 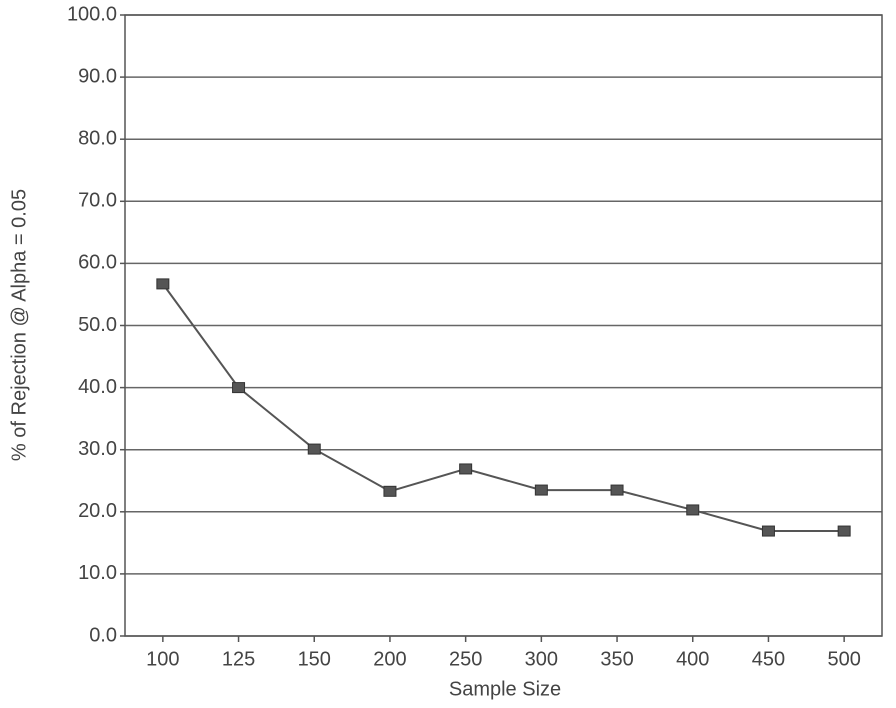 I want to click on x-tick-label: 250, so click(x=465, y=659).